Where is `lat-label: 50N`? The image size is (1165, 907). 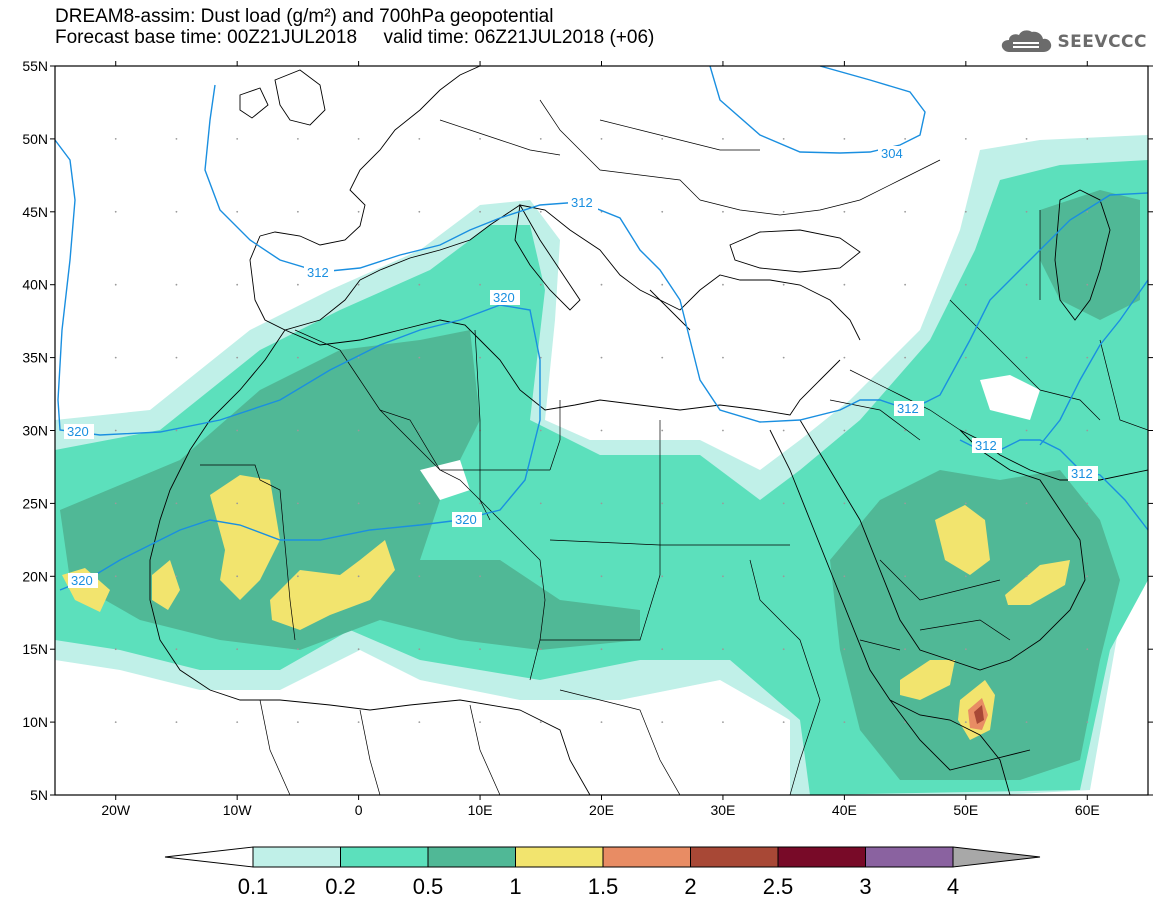 lat-label: 50N is located at coordinates (35, 139).